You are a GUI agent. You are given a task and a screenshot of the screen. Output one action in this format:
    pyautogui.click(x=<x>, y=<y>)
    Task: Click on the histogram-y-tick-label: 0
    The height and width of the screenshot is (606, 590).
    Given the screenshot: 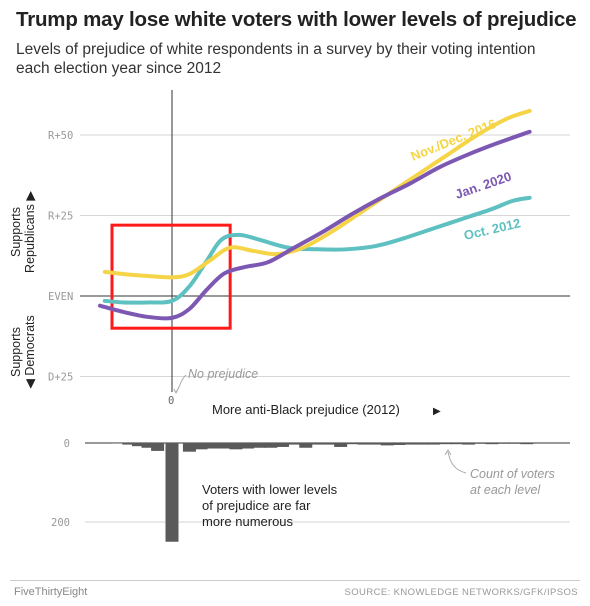 What is the action you would take?
    pyautogui.click(x=67, y=444)
    